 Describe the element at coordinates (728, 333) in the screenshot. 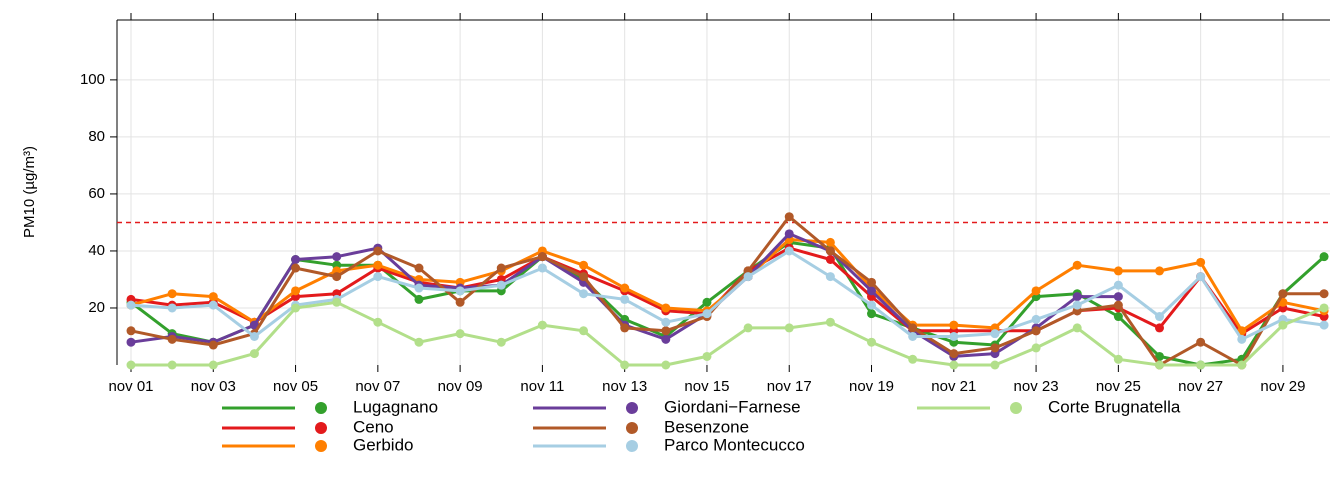

I see `series-line` at that location.